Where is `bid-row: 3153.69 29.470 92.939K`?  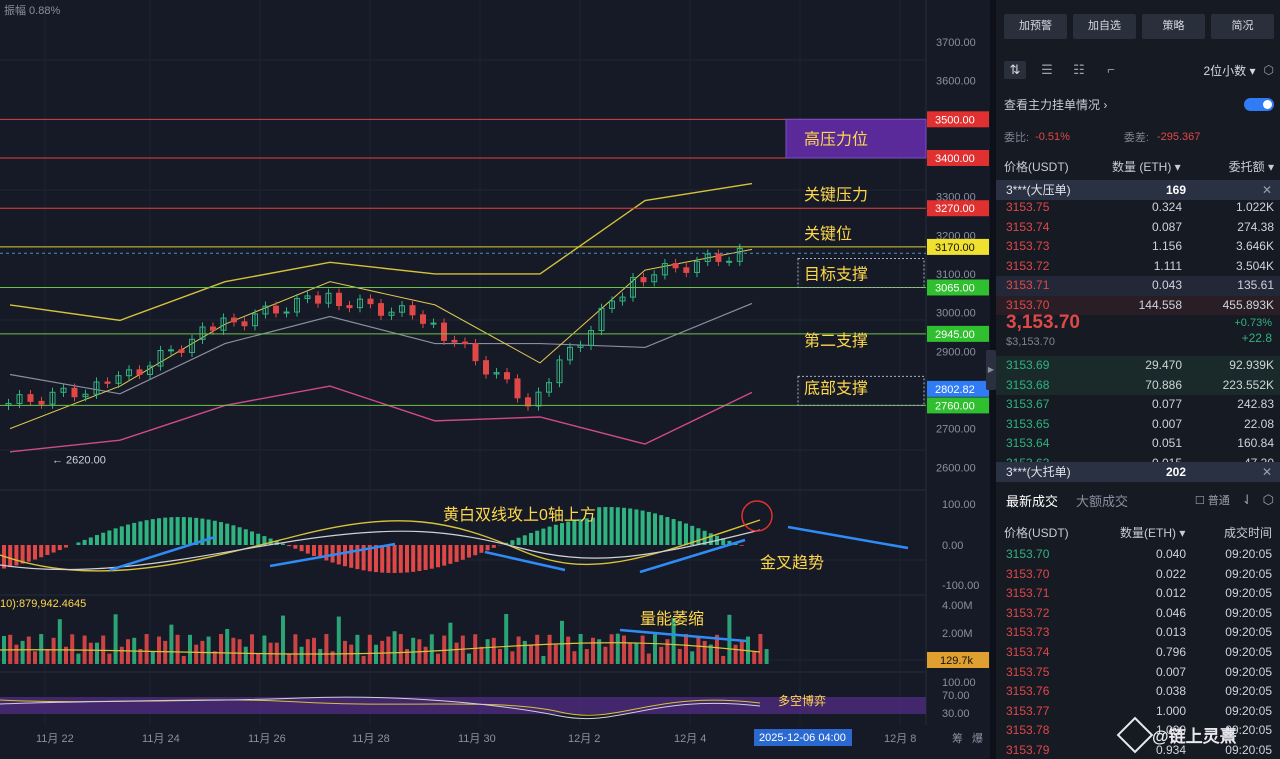 bid-row: 3153.69 29.470 92.939K is located at coordinates (1138, 366).